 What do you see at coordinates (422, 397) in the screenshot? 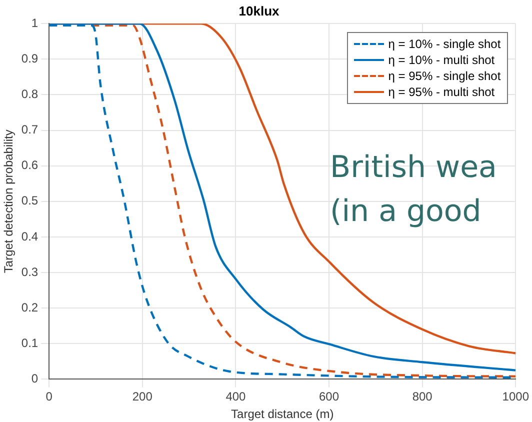
I see `x-tick-label: 800` at bounding box center [422, 397].